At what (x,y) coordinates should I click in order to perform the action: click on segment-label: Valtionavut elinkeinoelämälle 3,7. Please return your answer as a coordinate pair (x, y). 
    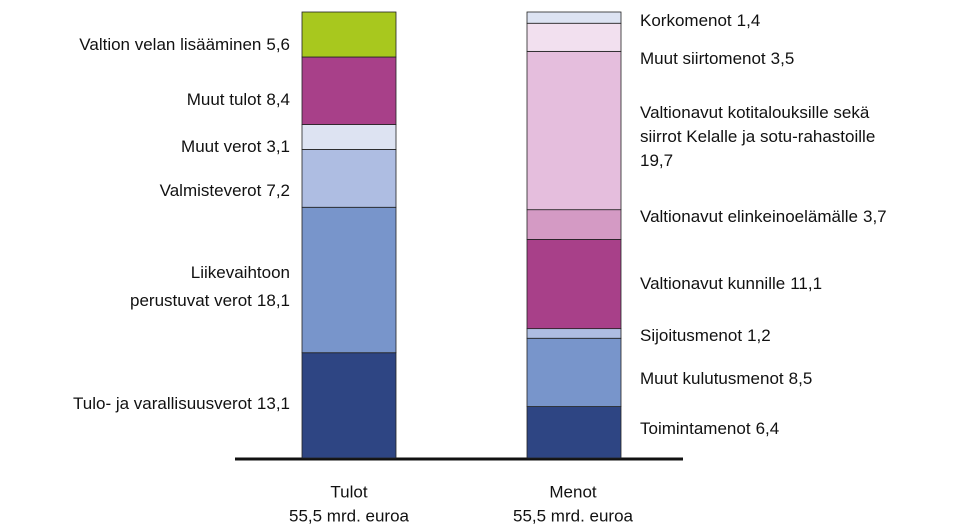
    Looking at the image, I should click on (763, 216).